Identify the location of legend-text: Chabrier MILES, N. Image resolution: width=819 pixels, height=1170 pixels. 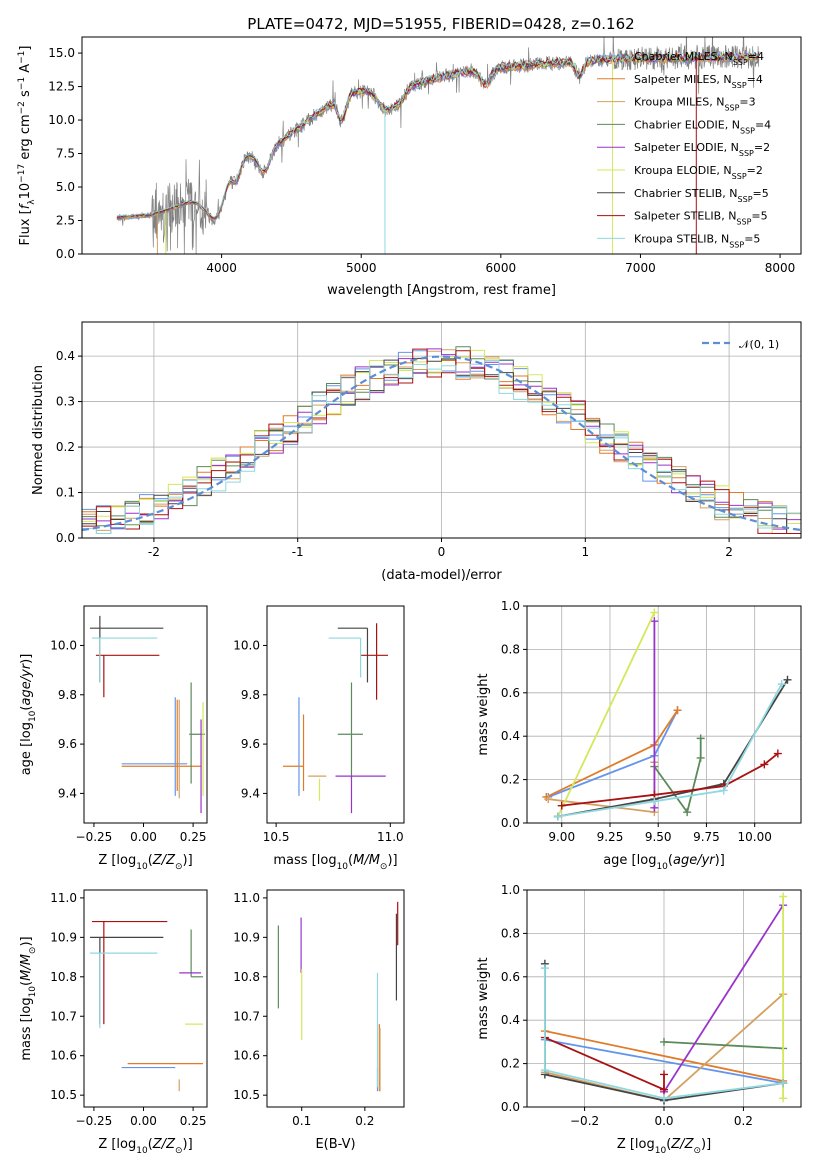
(683, 56).